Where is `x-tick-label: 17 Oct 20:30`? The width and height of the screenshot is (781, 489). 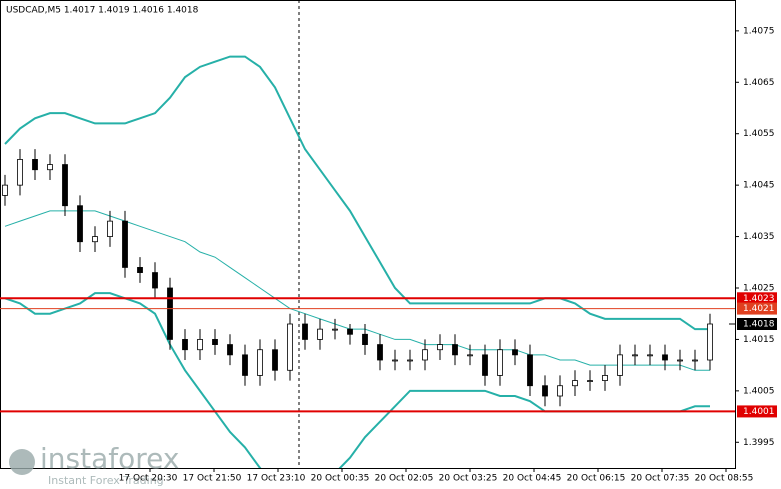
x-tick-label: 17 Oct 20:30 is located at coordinates (148, 479).